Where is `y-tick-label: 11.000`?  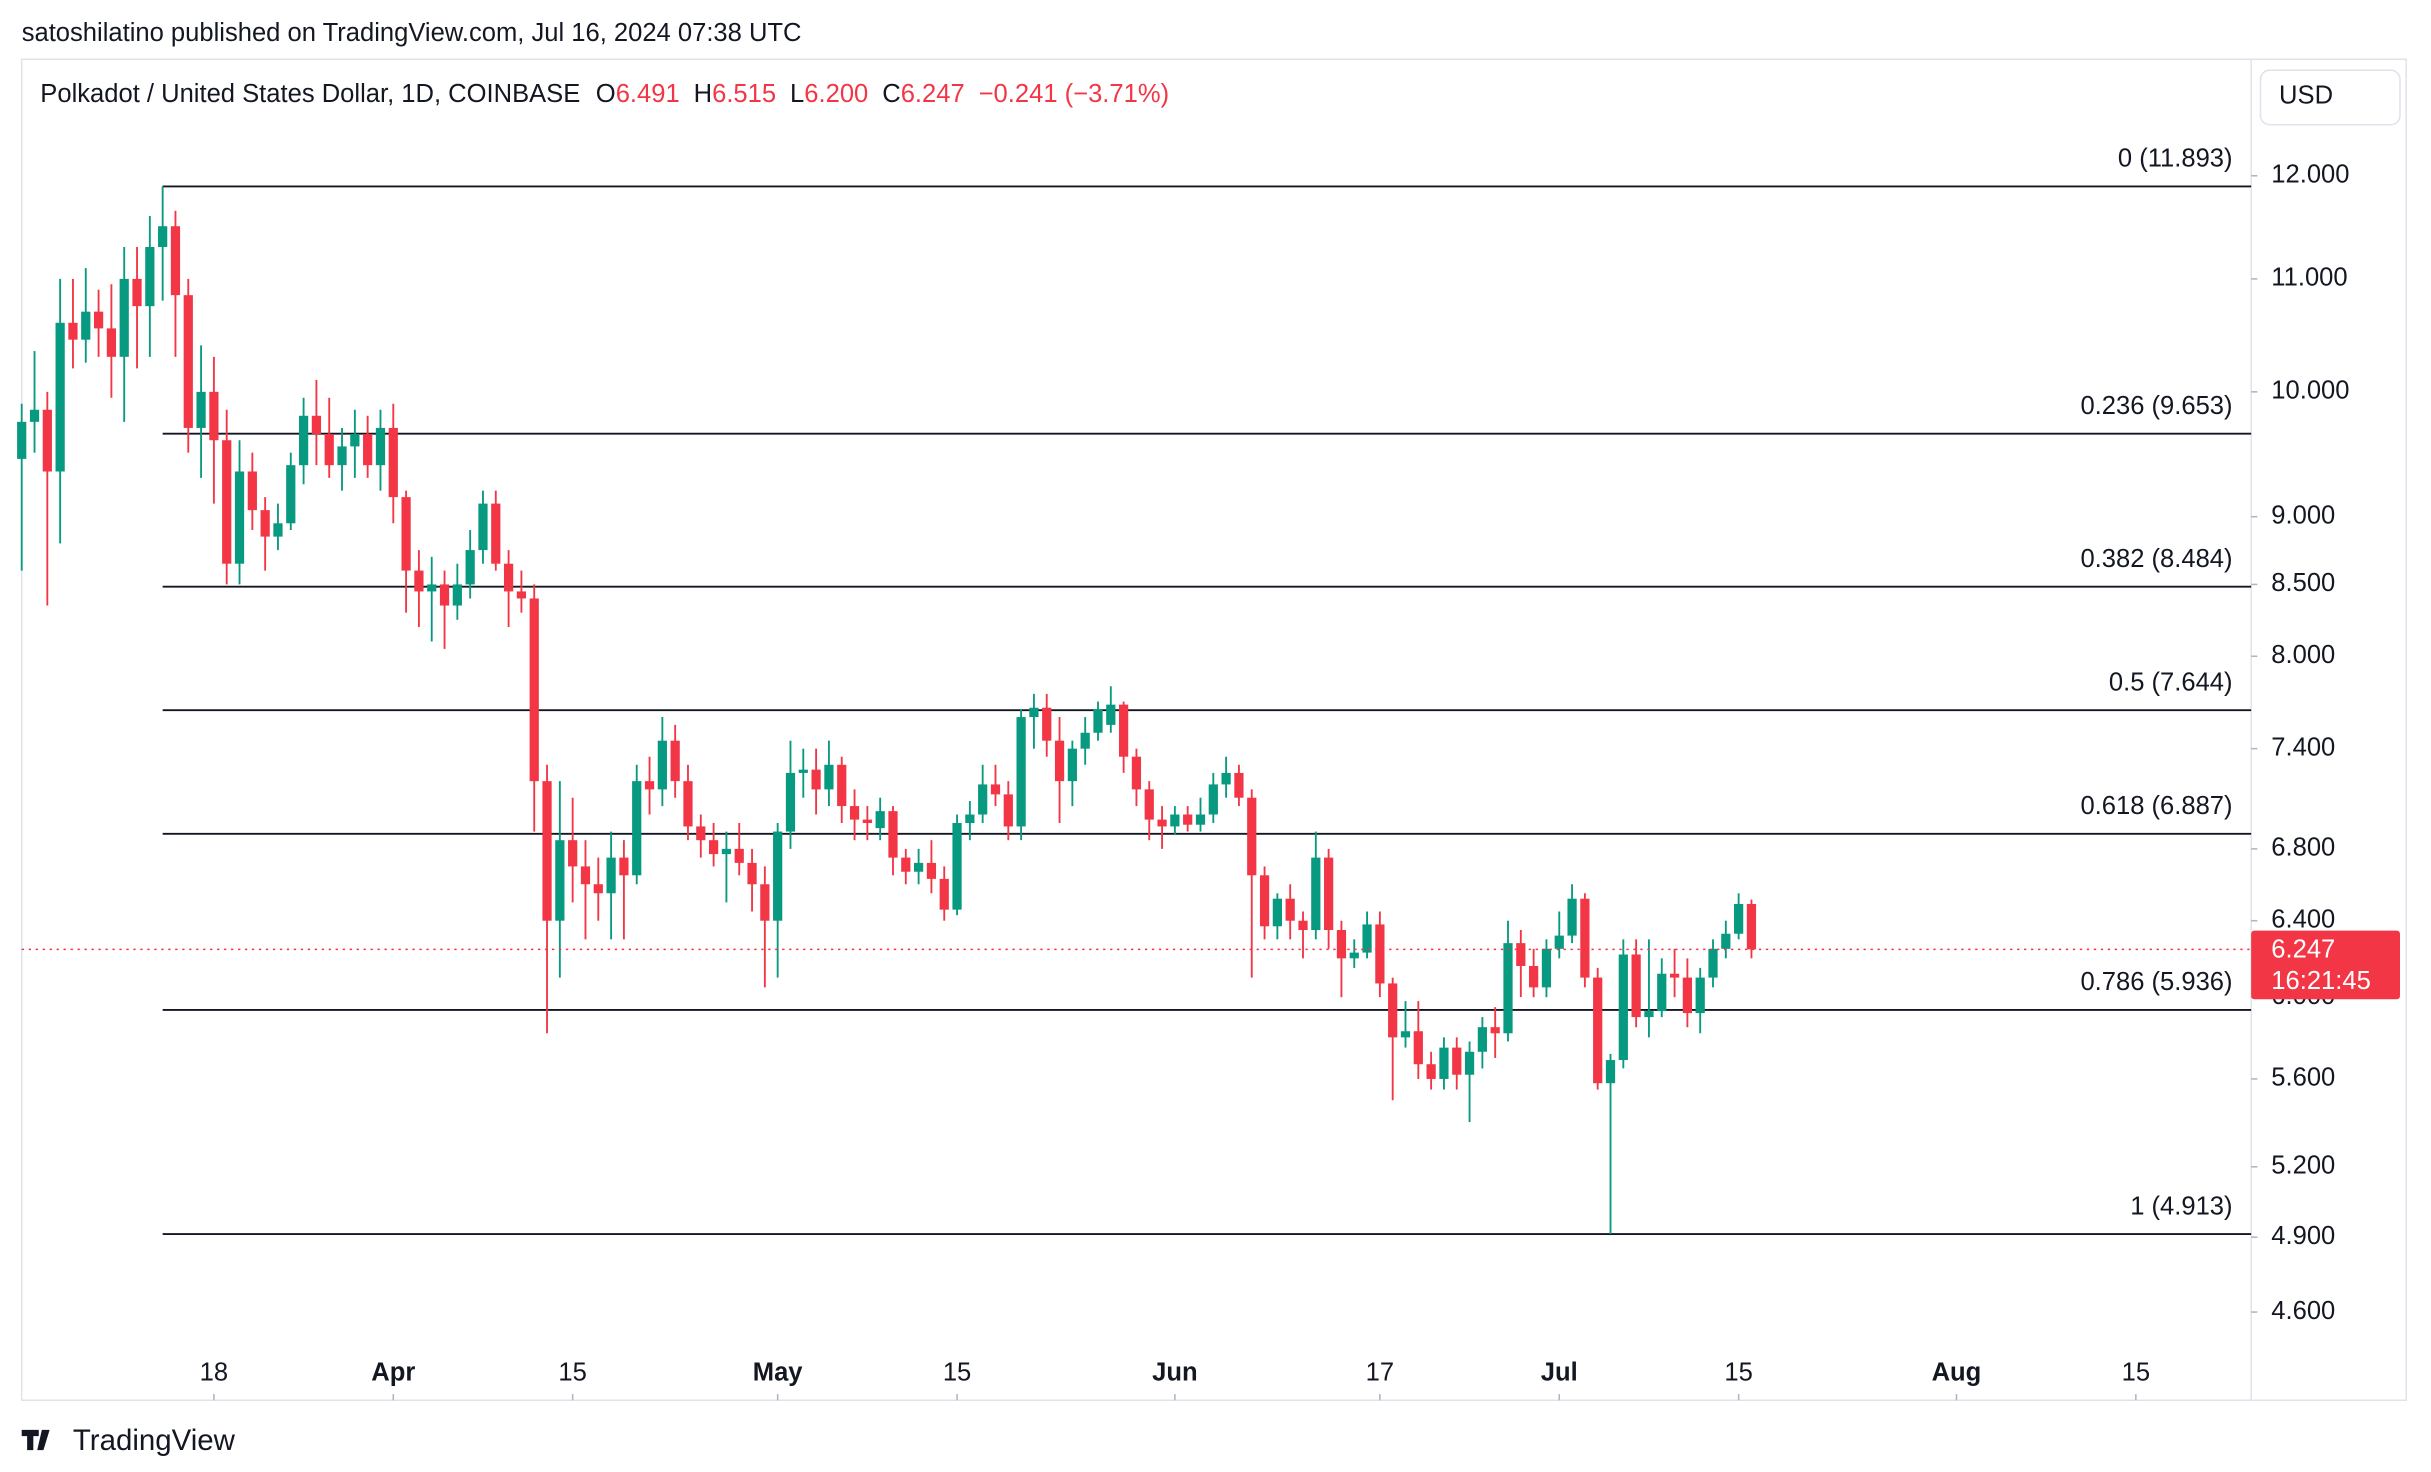
y-tick-label: 11.000 is located at coordinates (2309, 278).